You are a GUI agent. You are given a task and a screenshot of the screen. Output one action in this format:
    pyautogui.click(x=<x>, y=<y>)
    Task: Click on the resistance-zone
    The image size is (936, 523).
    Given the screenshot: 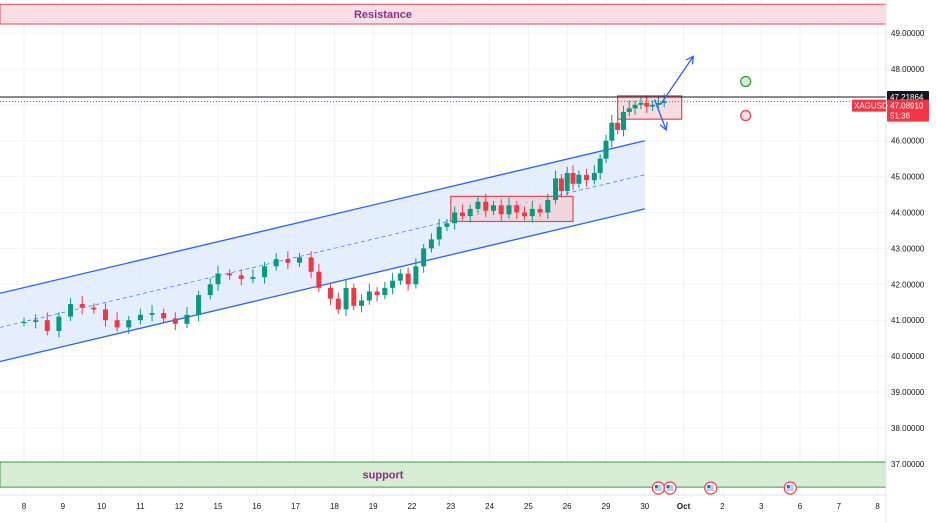 What is the action you would take?
    pyautogui.click(x=443, y=14)
    